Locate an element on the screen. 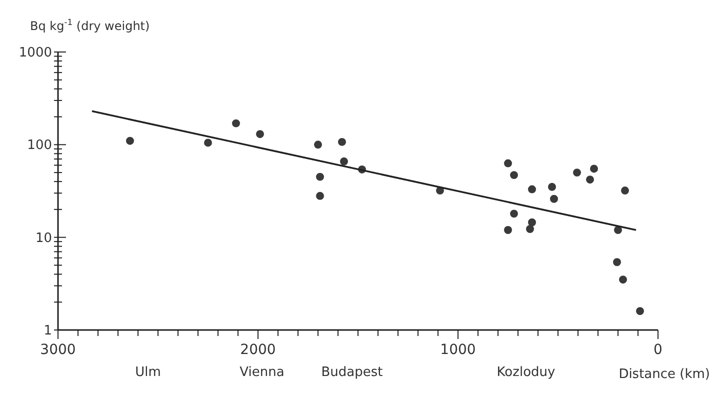 This screenshot has width=724, height=414. x-tick-label: 3000 is located at coordinates (58, 350).